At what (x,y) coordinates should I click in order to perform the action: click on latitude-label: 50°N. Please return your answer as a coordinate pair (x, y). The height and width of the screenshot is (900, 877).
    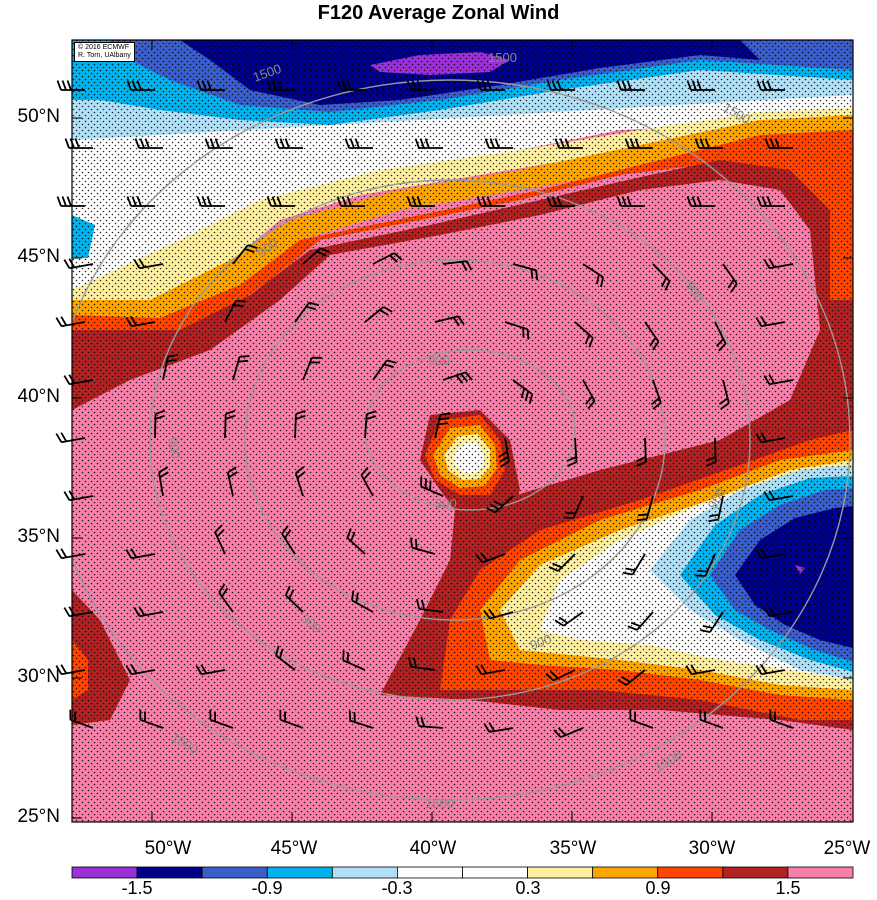
    Looking at the image, I should click on (38, 116).